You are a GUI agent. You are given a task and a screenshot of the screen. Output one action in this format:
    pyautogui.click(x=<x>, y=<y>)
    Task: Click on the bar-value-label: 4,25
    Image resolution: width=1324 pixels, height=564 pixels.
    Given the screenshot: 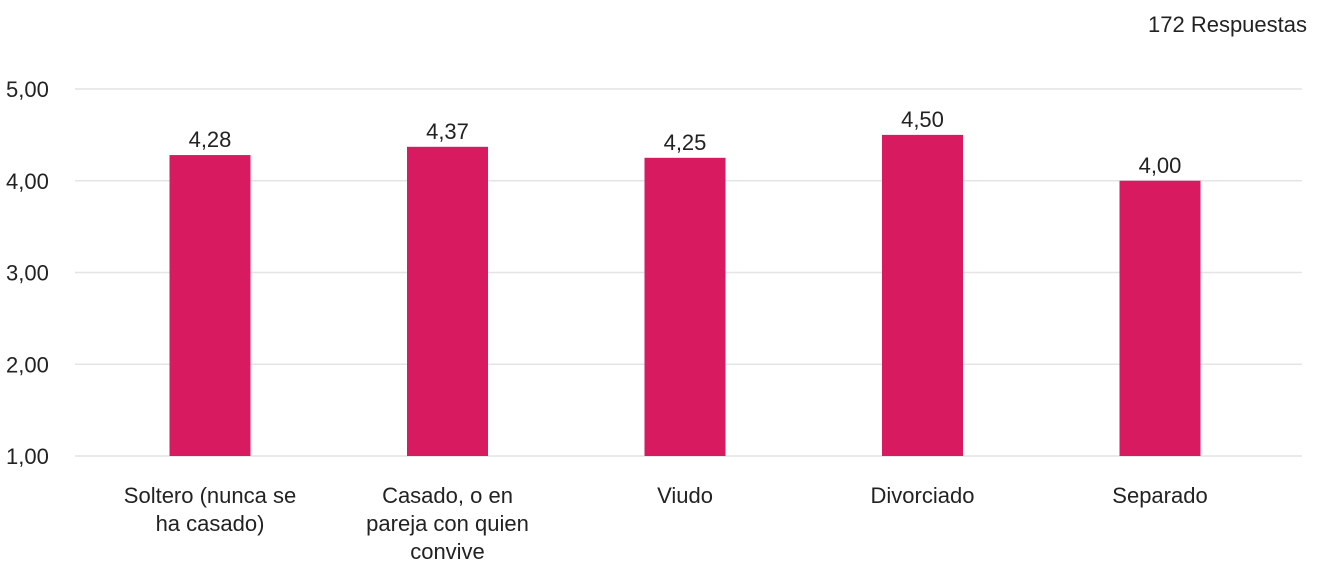 What is the action you would take?
    pyautogui.click(x=685, y=142)
    